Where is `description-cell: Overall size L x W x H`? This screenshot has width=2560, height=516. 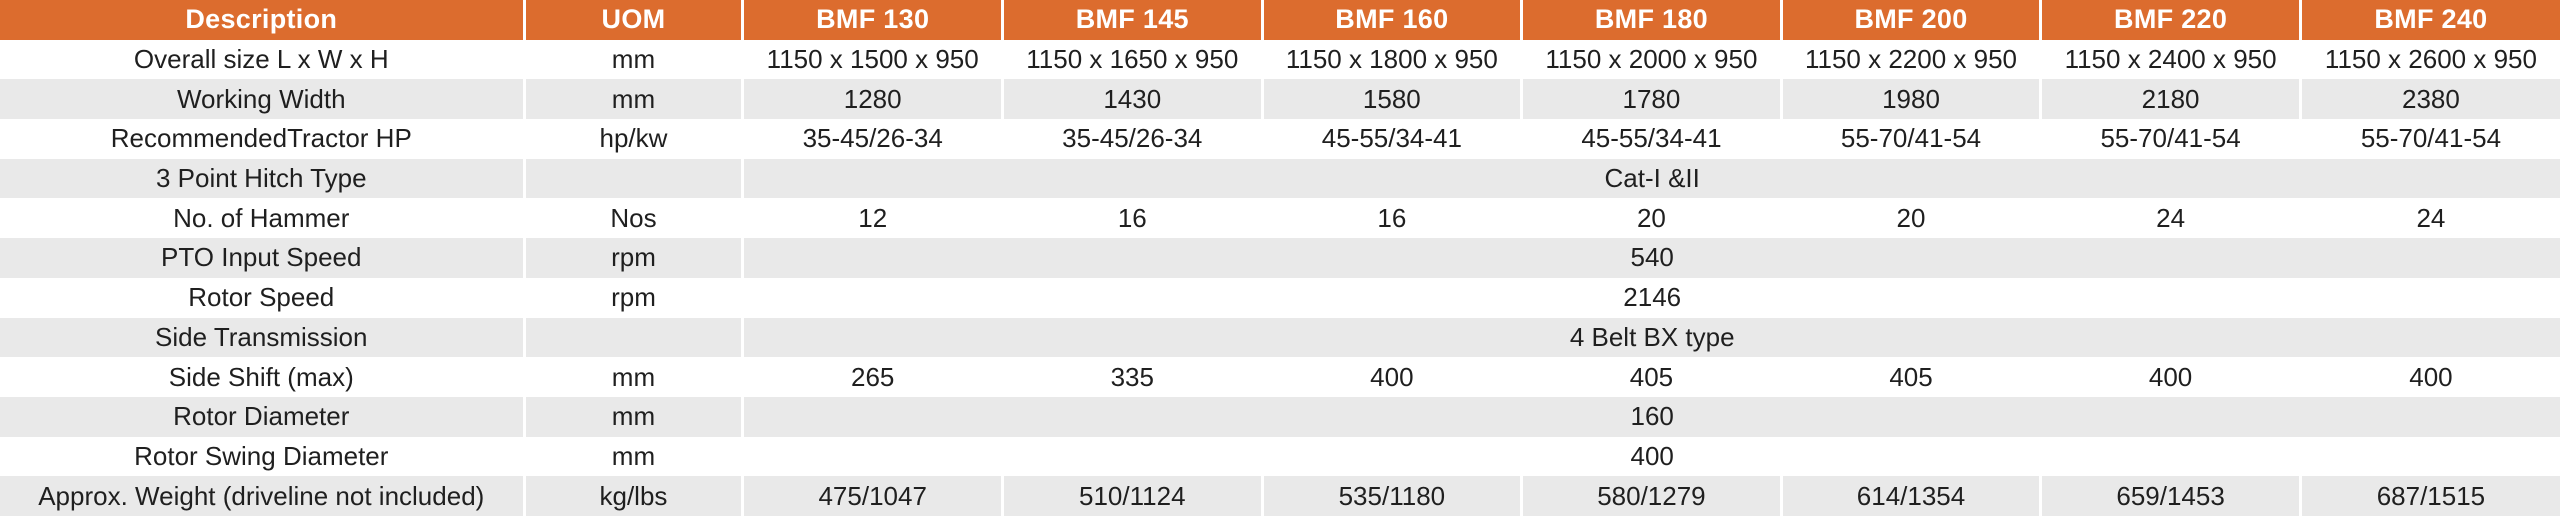
description-cell: Overall size L x W x H is located at coordinates (263, 59).